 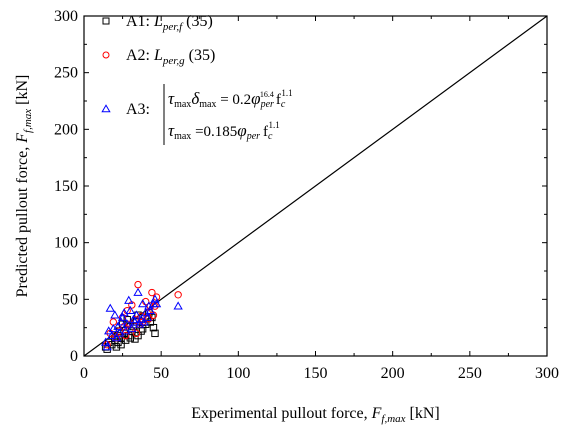 I want to click on legend-marker-triangle, so click(x=106, y=108).